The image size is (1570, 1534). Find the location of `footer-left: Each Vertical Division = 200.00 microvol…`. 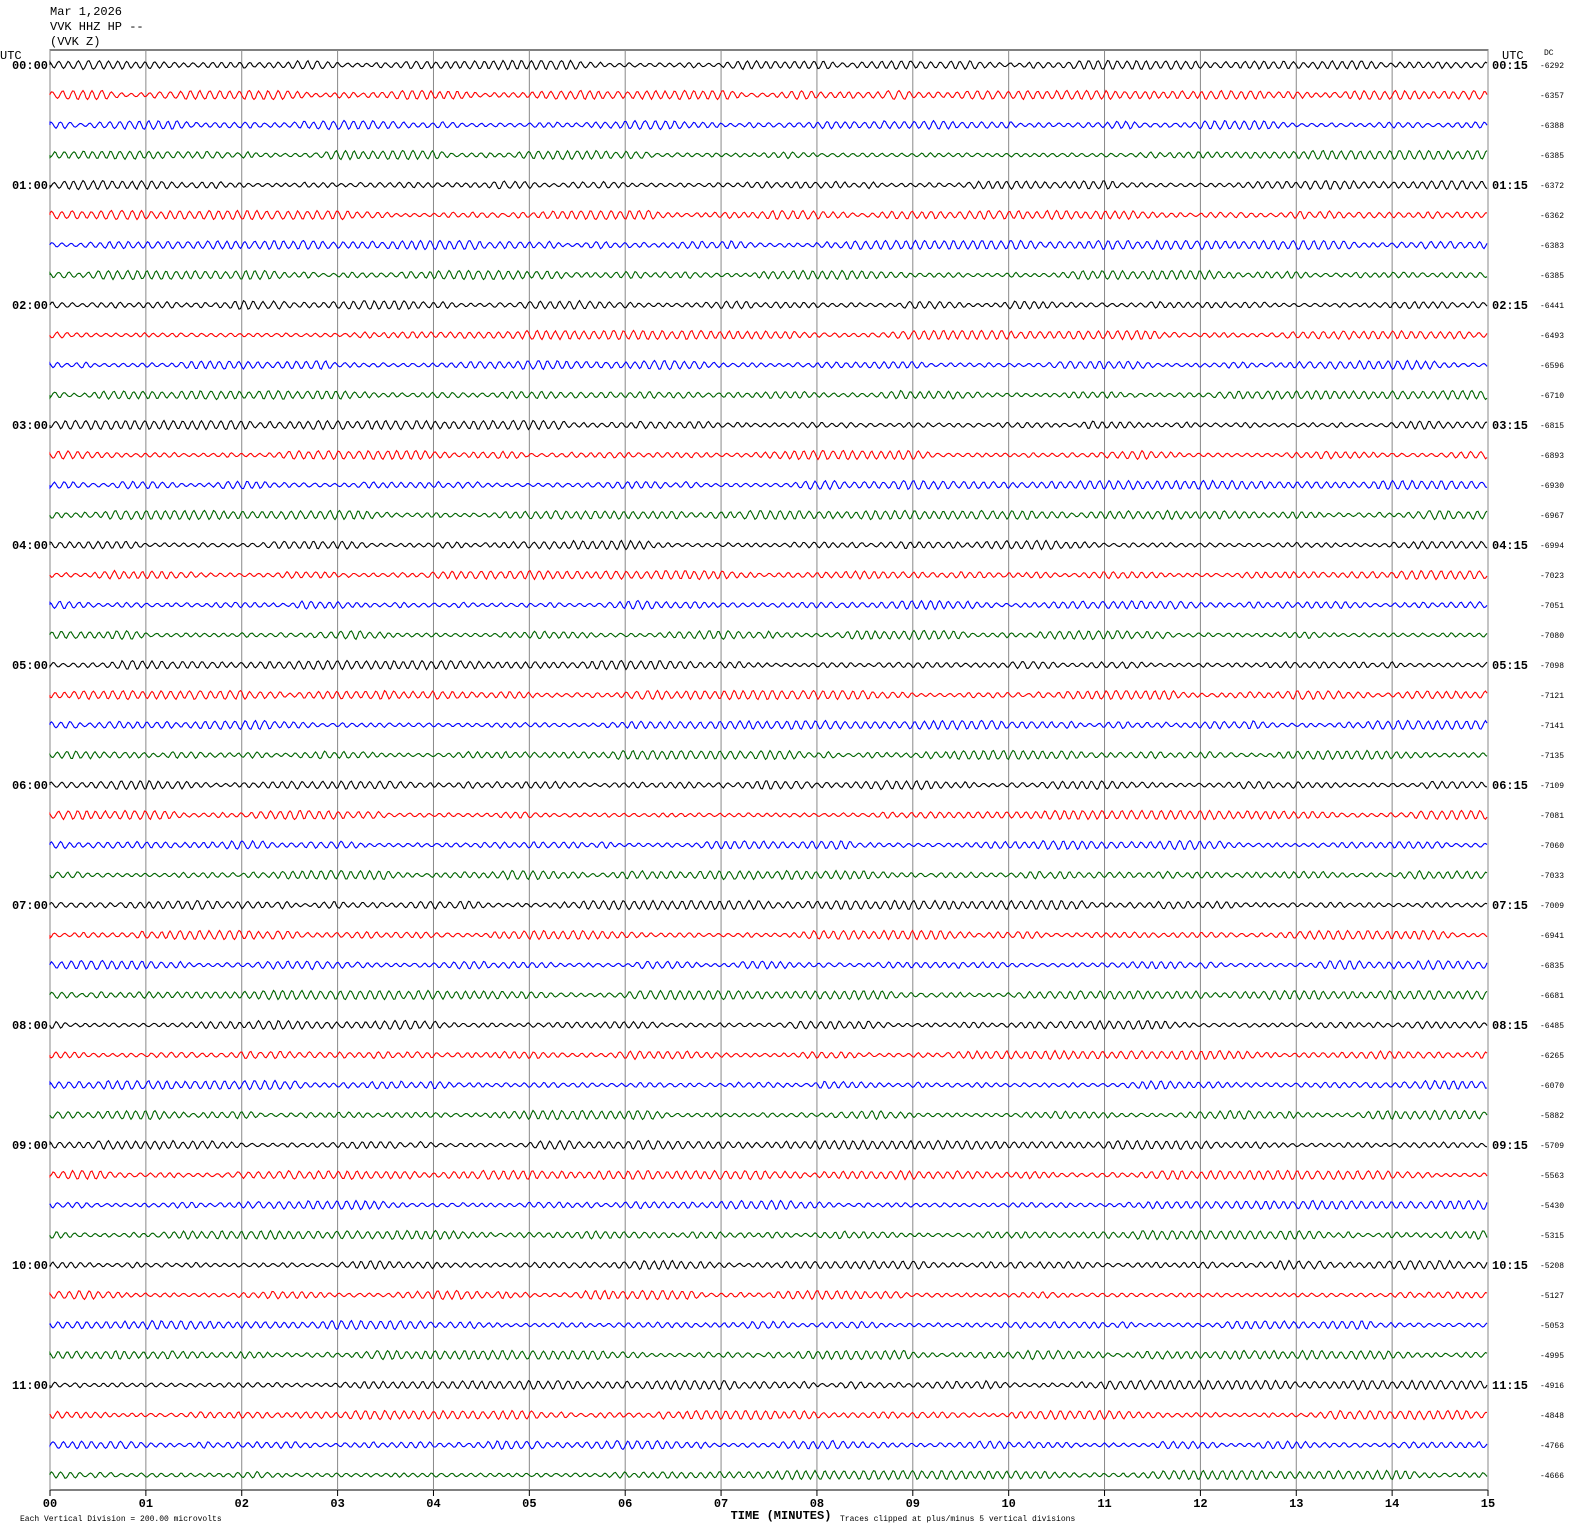

footer-left: Each Vertical Division = 200.00 microvol… is located at coordinates (121, 1519).